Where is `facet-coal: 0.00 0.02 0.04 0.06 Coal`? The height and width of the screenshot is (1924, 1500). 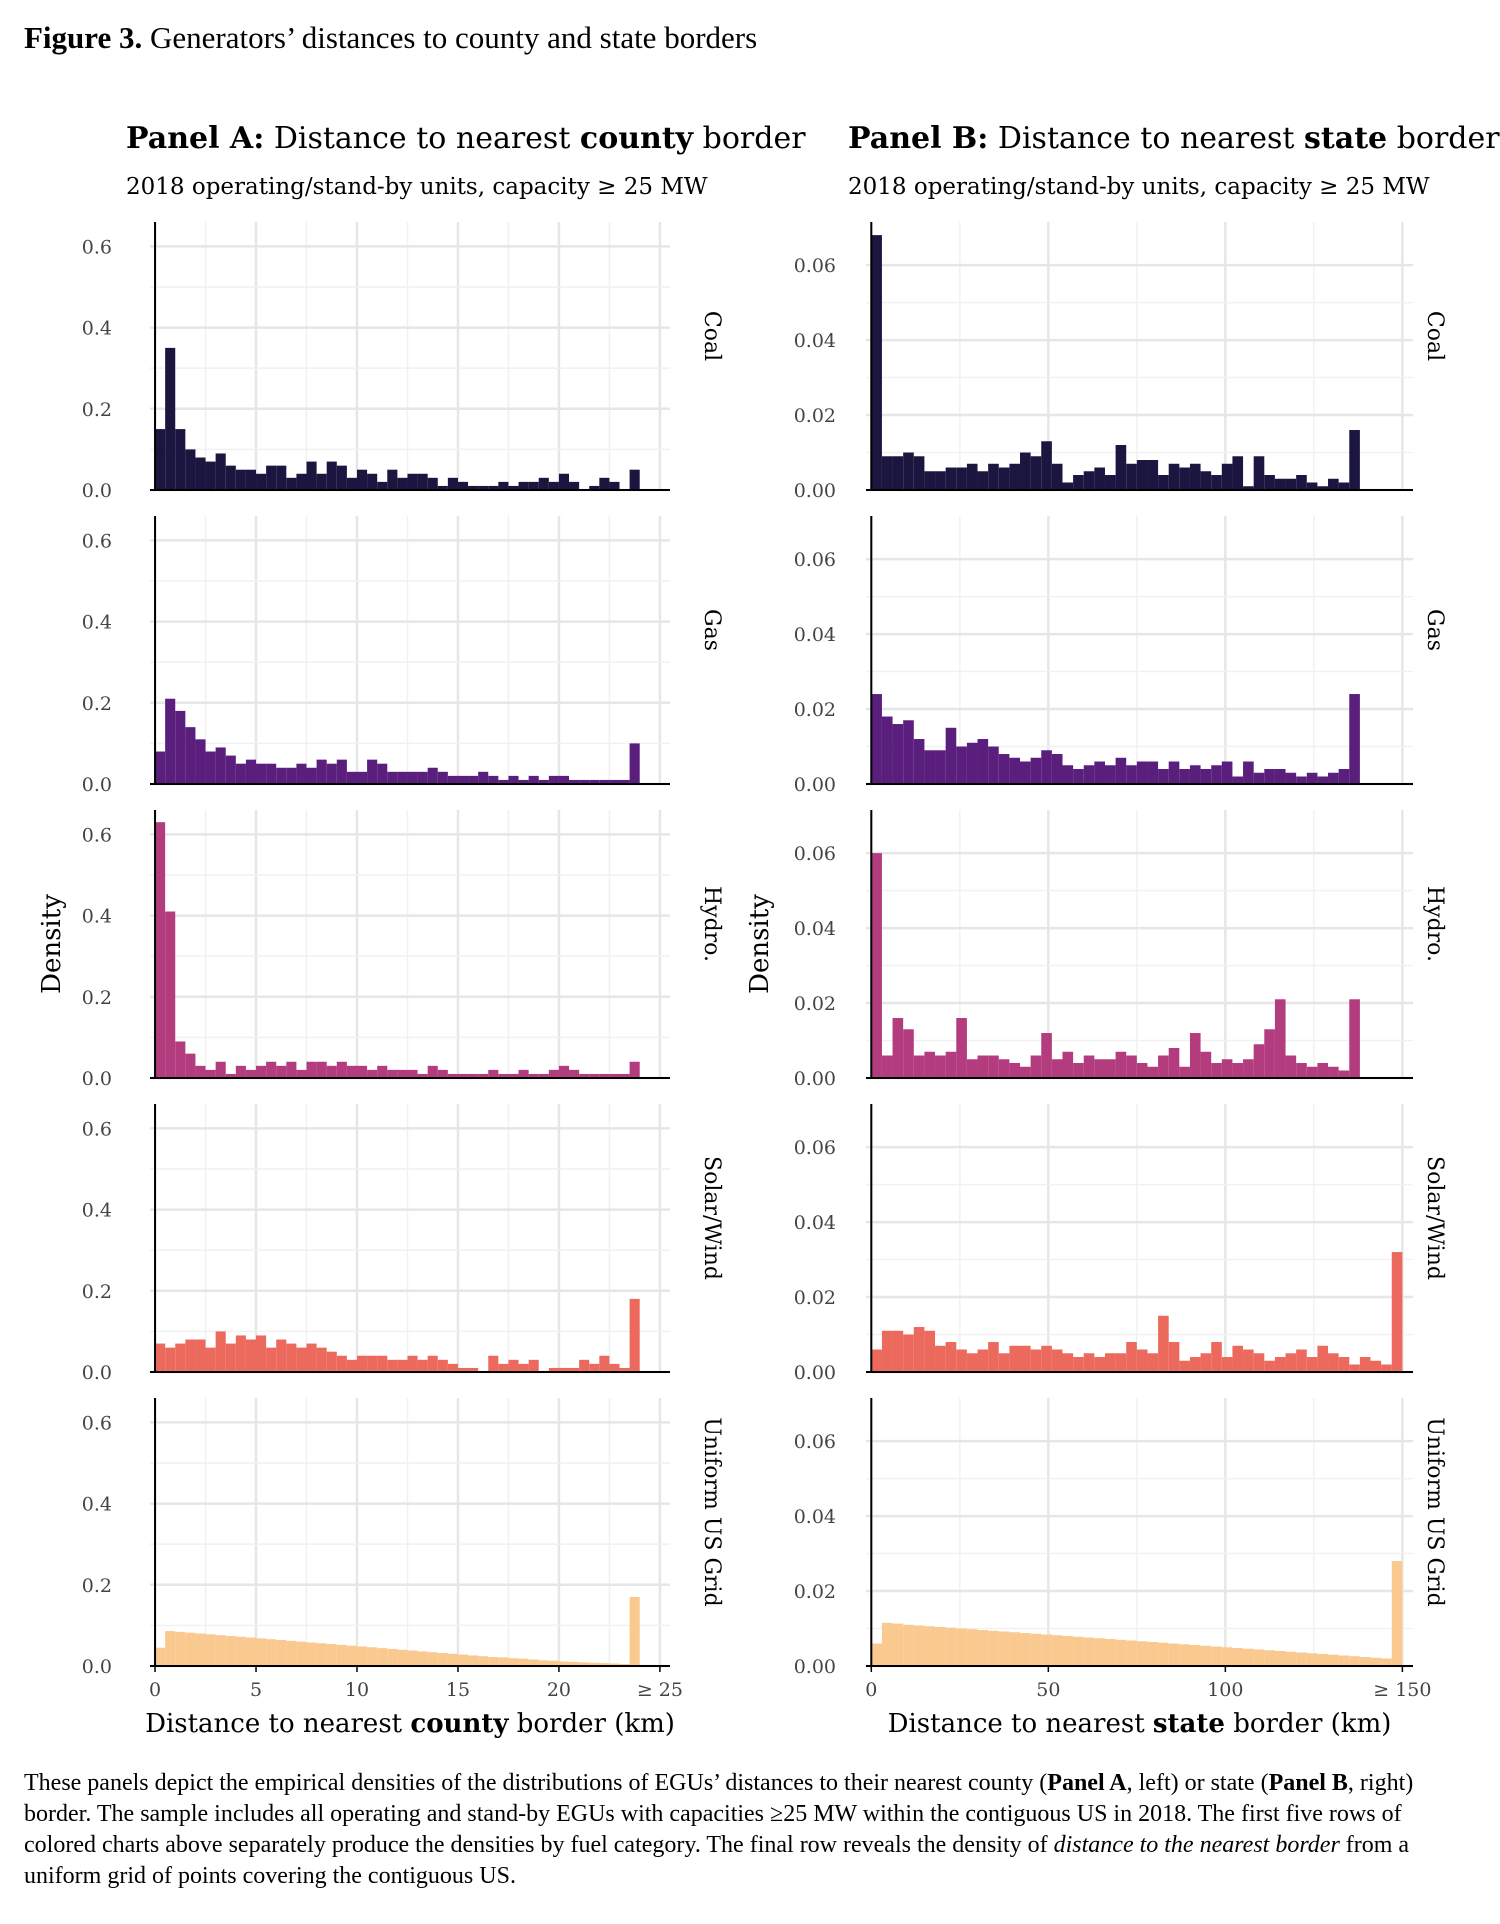
facet-coal: 0.00 0.02 0.04 0.06 Coal is located at coordinates (1120, 362).